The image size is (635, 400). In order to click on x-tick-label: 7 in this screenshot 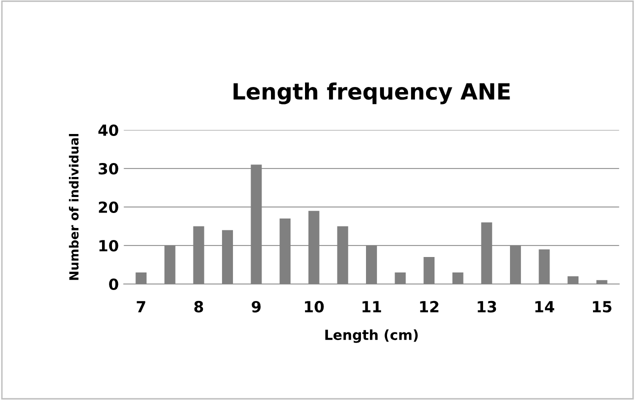, I will do `click(141, 306)`.